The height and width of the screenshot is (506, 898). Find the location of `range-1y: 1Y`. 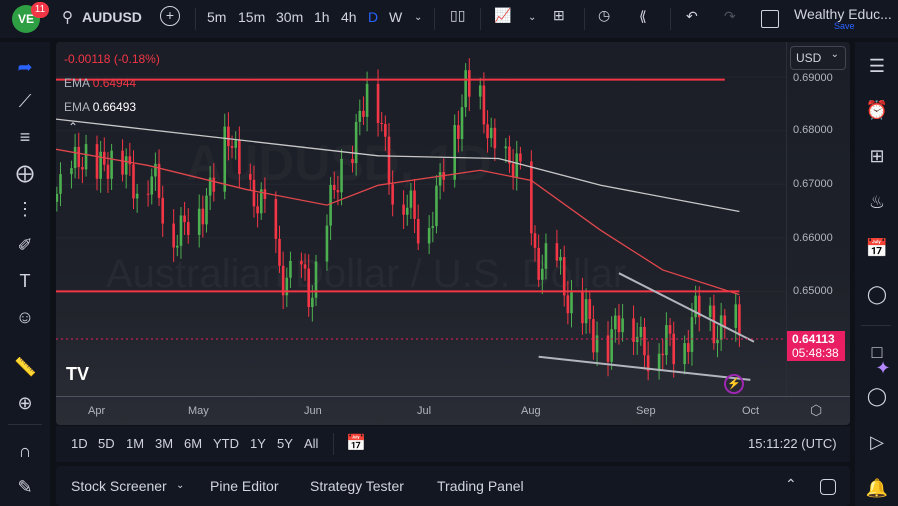

range-1y: 1Y is located at coordinates (258, 443).